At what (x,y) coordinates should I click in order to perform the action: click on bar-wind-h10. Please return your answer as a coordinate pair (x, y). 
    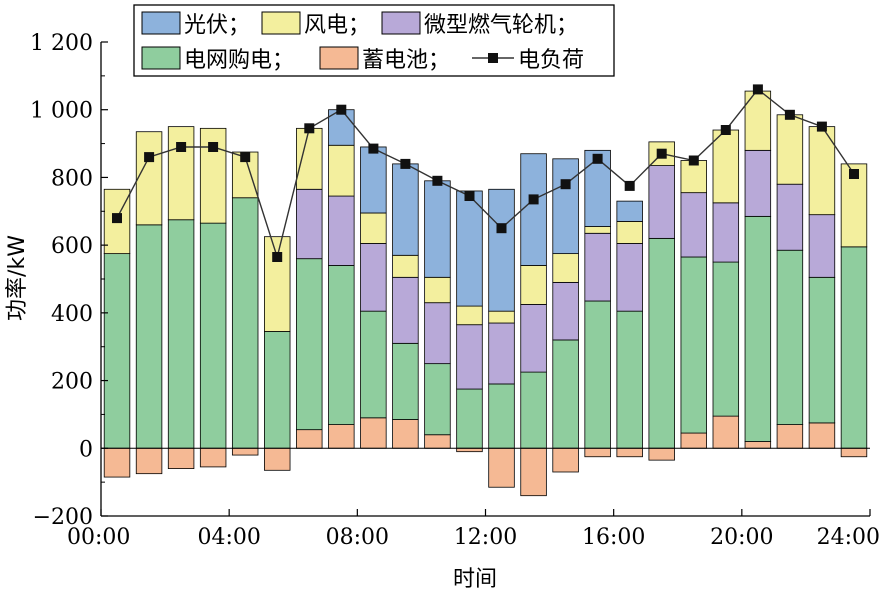
    Looking at the image, I should click on (405, 266).